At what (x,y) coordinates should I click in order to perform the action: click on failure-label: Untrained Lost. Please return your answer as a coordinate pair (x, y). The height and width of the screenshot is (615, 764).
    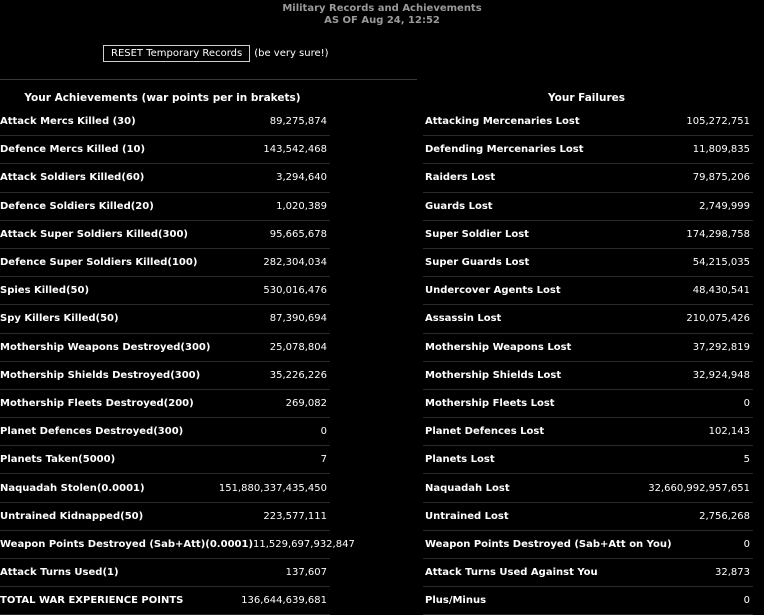
    Looking at the image, I should click on (467, 516).